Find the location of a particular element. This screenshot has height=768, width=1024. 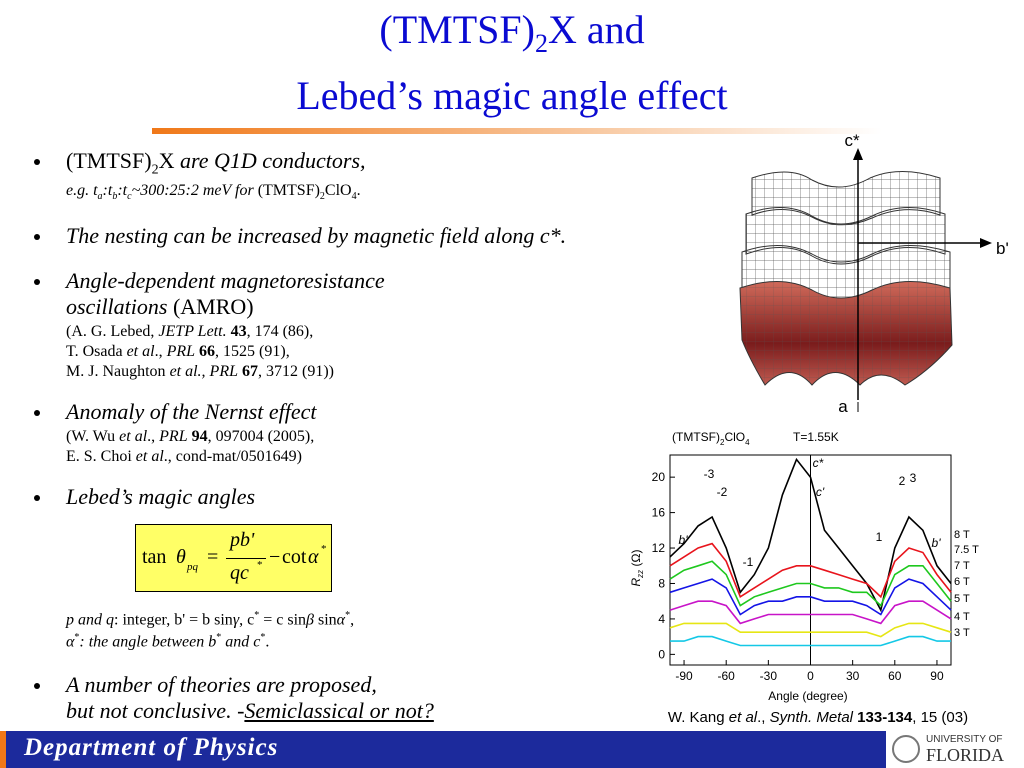

text: (TMTSF) is located at coordinates (109, 160).